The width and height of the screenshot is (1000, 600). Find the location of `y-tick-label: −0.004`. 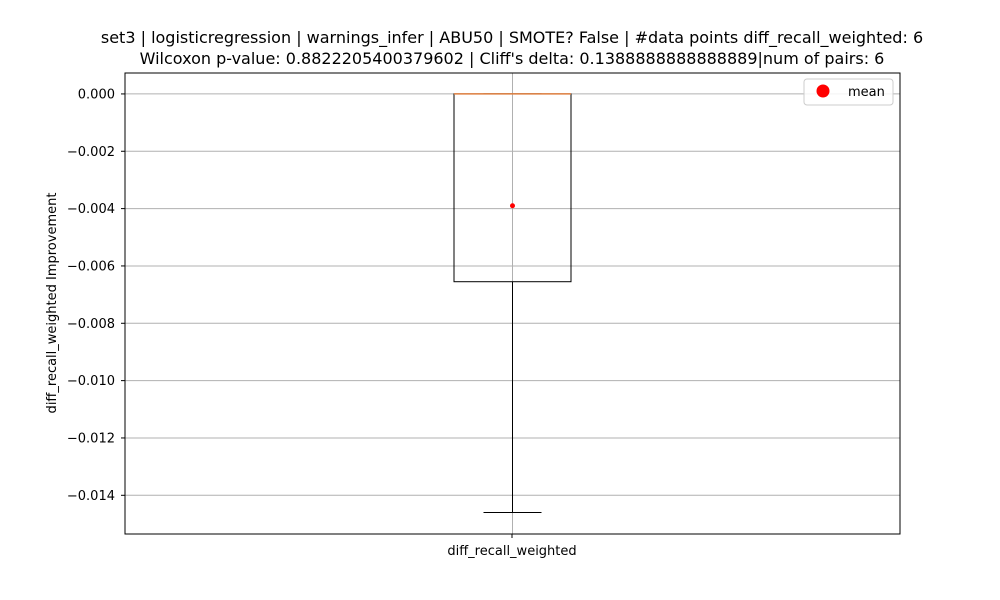

y-tick-label: −0.004 is located at coordinates (91, 209).